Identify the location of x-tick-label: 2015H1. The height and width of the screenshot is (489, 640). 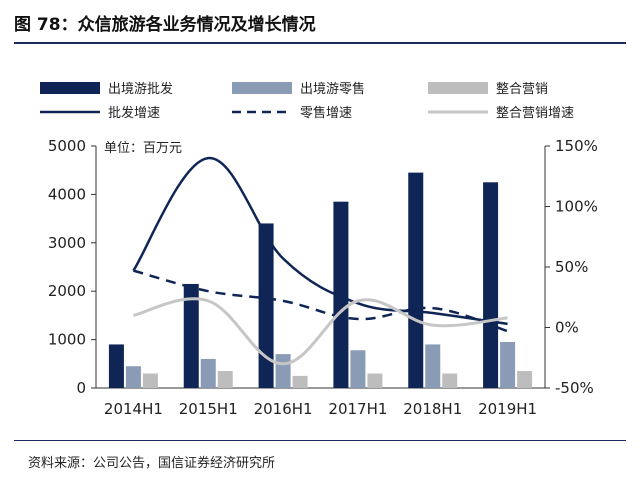
(208, 409).